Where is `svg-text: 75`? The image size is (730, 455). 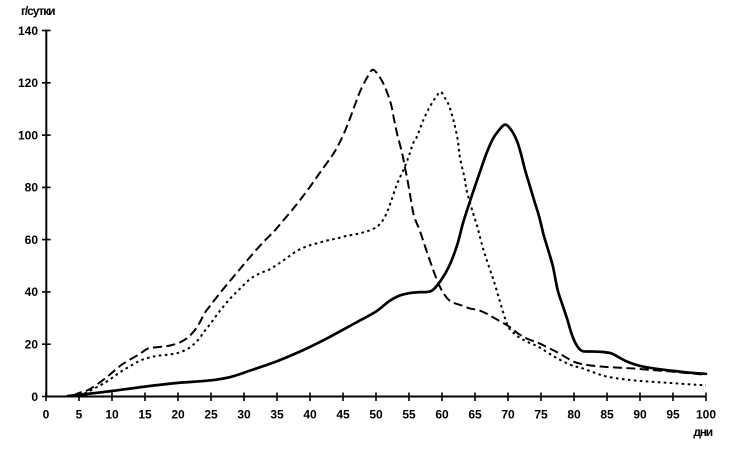 svg-text: 75 is located at coordinates (541, 415).